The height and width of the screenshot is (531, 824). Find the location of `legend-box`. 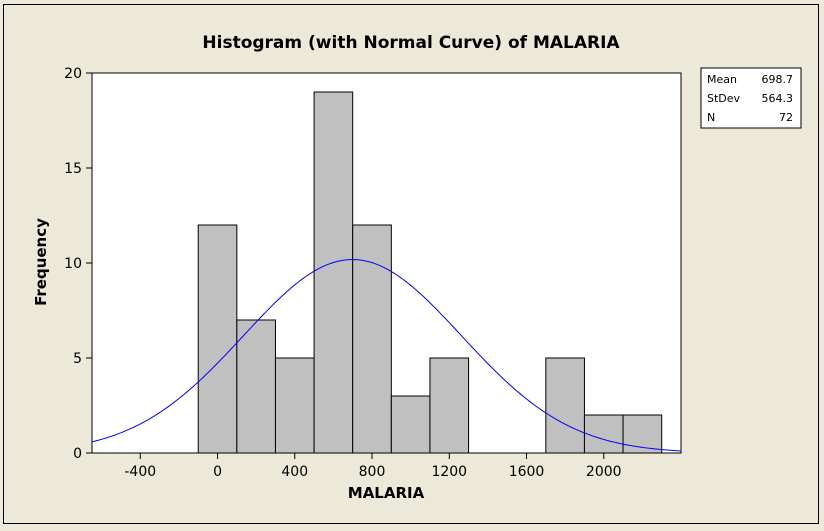

legend-box is located at coordinates (751, 98).